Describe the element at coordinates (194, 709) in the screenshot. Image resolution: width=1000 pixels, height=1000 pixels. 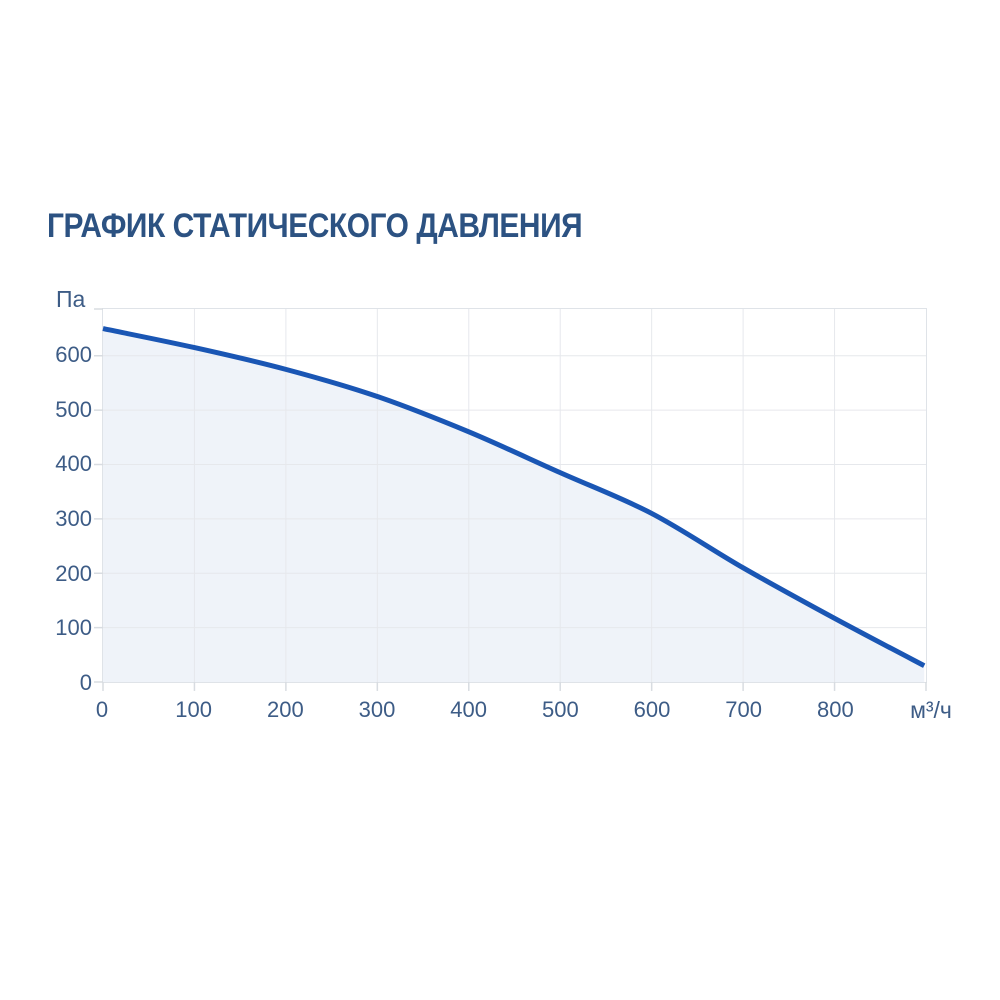
I see `x-tick-label: 100` at that location.